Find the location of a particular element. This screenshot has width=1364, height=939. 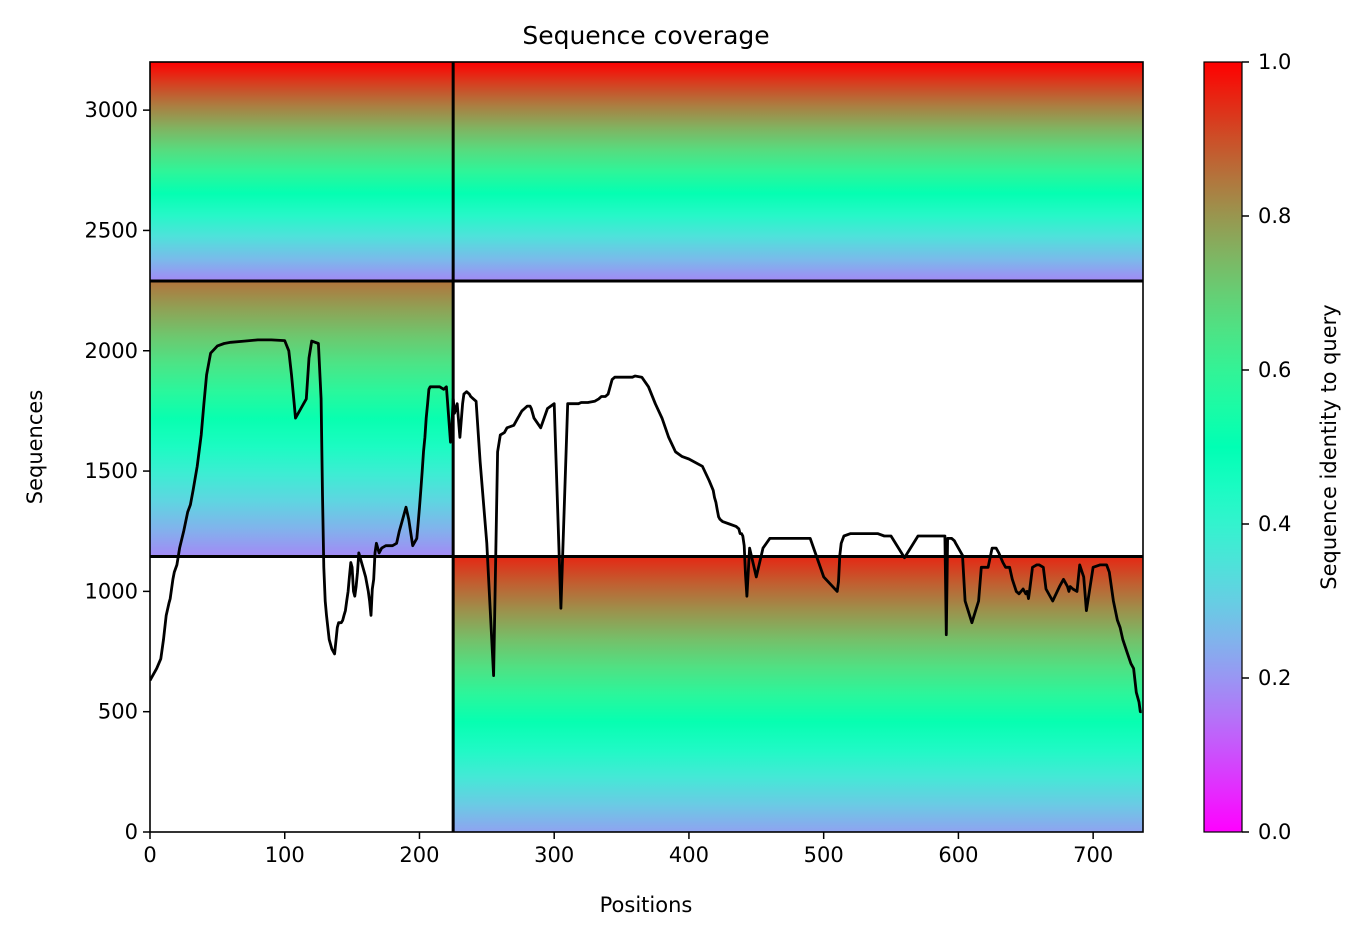

chart-title: Sequence coverage is located at coordinates (645, 35).